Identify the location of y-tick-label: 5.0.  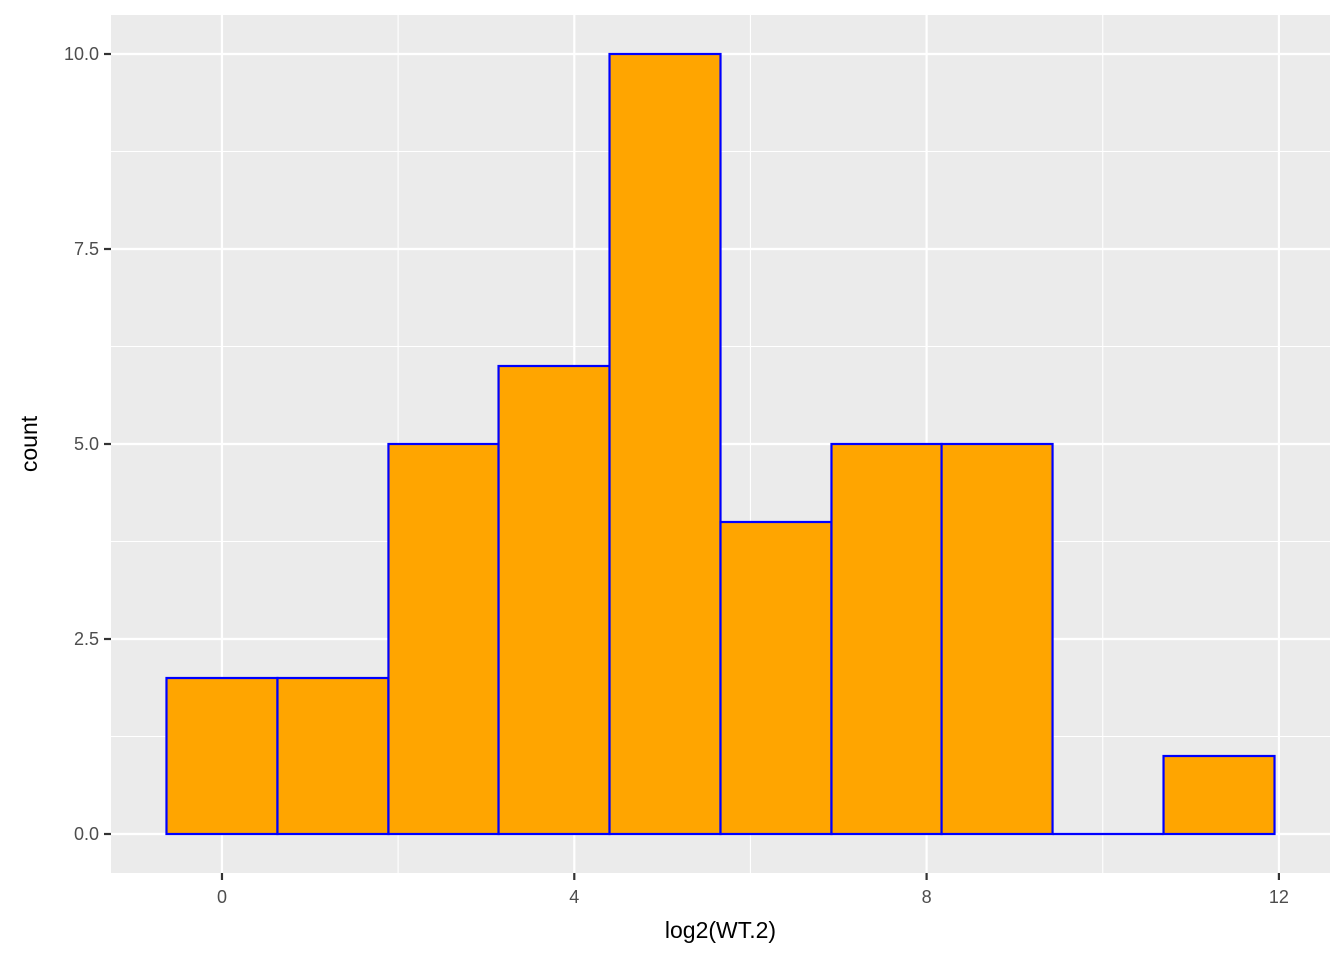
(86, 444).